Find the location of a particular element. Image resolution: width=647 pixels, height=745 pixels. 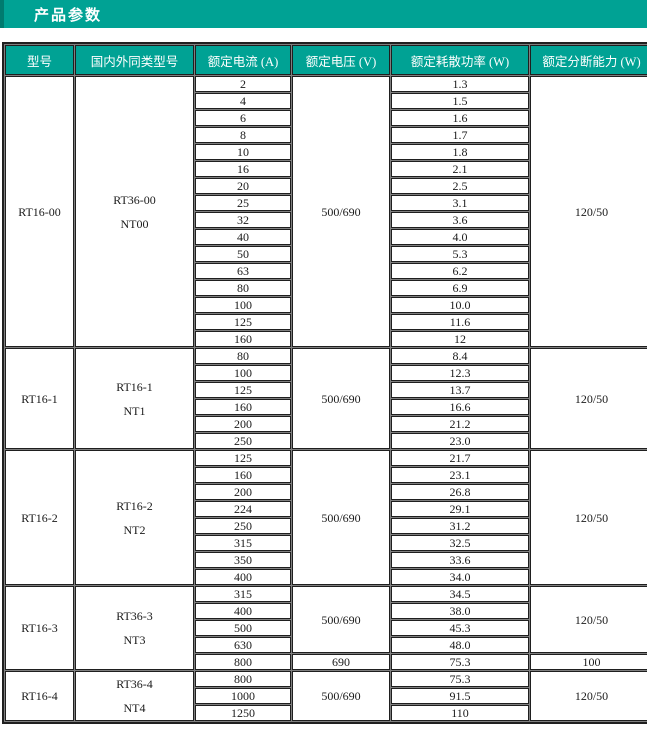

table-row: 6 1.6 is located at coordinates (326, 118).